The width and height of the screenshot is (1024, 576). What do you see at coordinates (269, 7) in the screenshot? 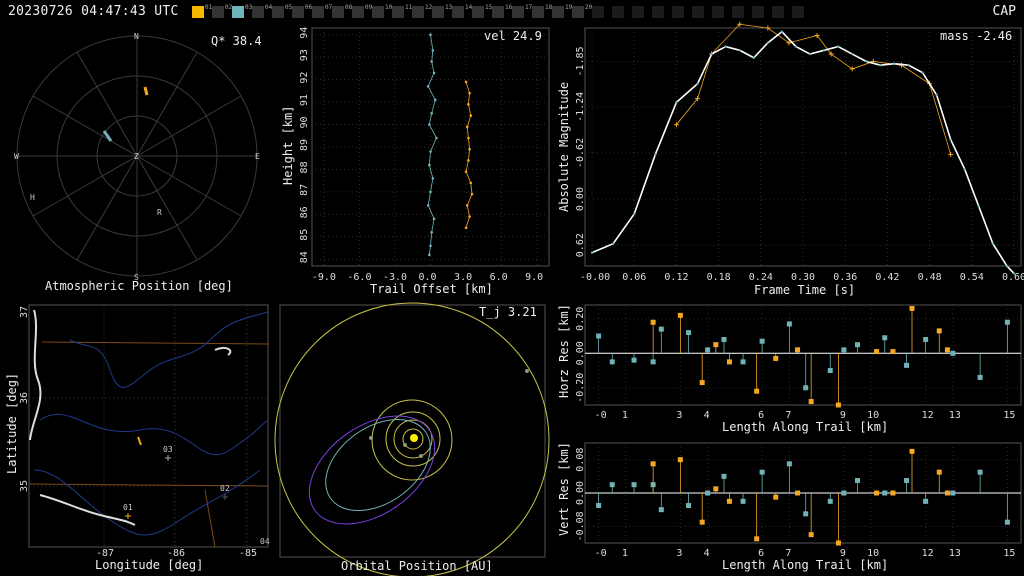
I see `station-id: 04` at bounding box center [269, 7].